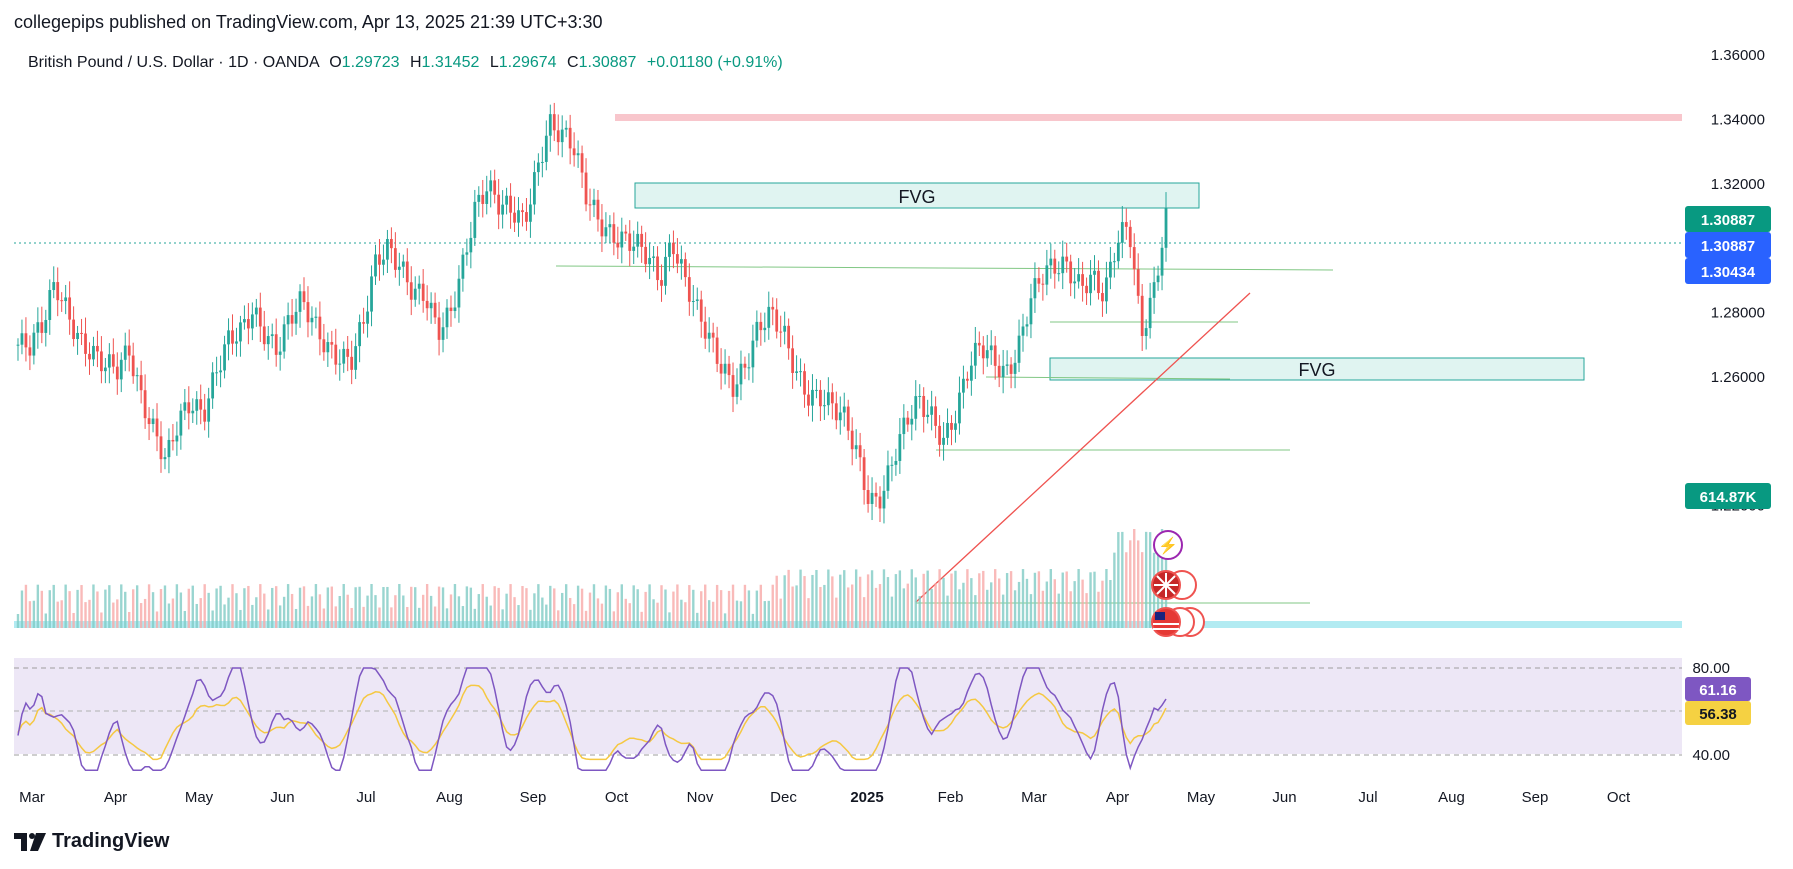 The image size is (1793, 869). I want to click on event-icons: ⚡, so click(1178, 583).